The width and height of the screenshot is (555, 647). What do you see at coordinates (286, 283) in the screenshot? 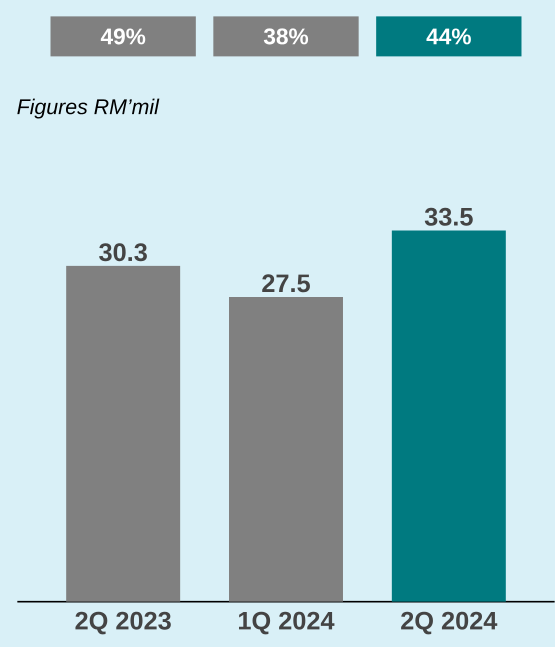
I see `data-label: 27.5` at bounding box center [286, 283].